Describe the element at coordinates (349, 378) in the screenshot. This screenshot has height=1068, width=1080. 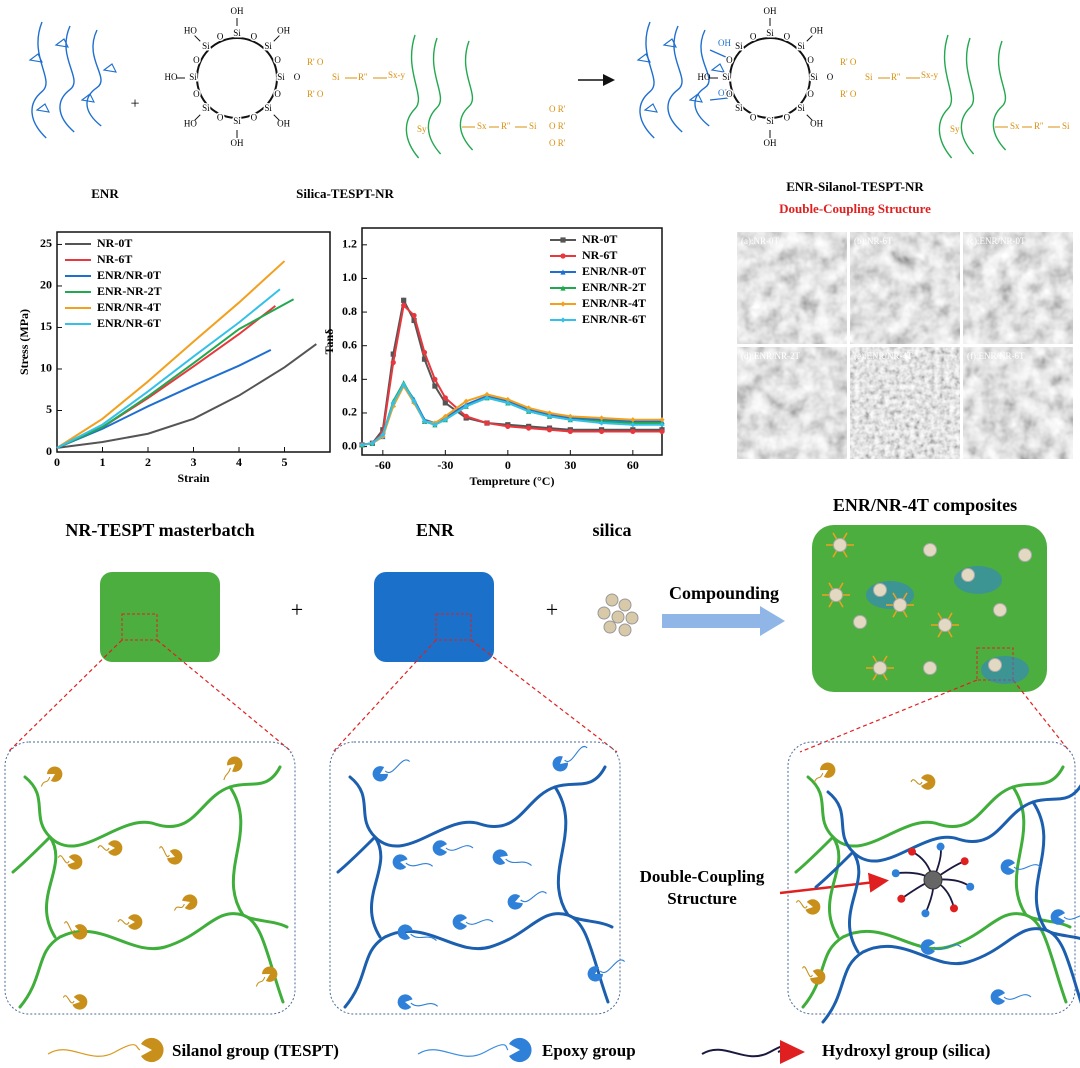
I see `y-tick-label: 0.4` at that location.